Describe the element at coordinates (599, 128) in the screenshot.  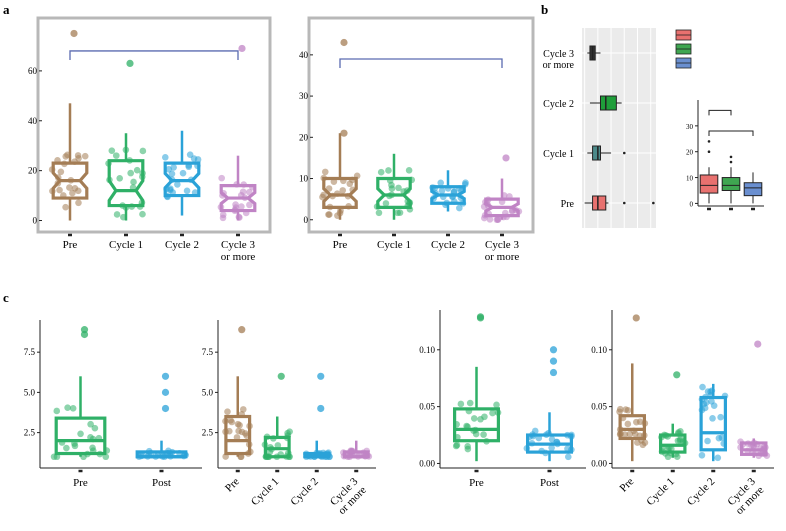
I see `chart-b1: Pre Cycle 1 Cycle 2 Cycle 3 or more` at that location.